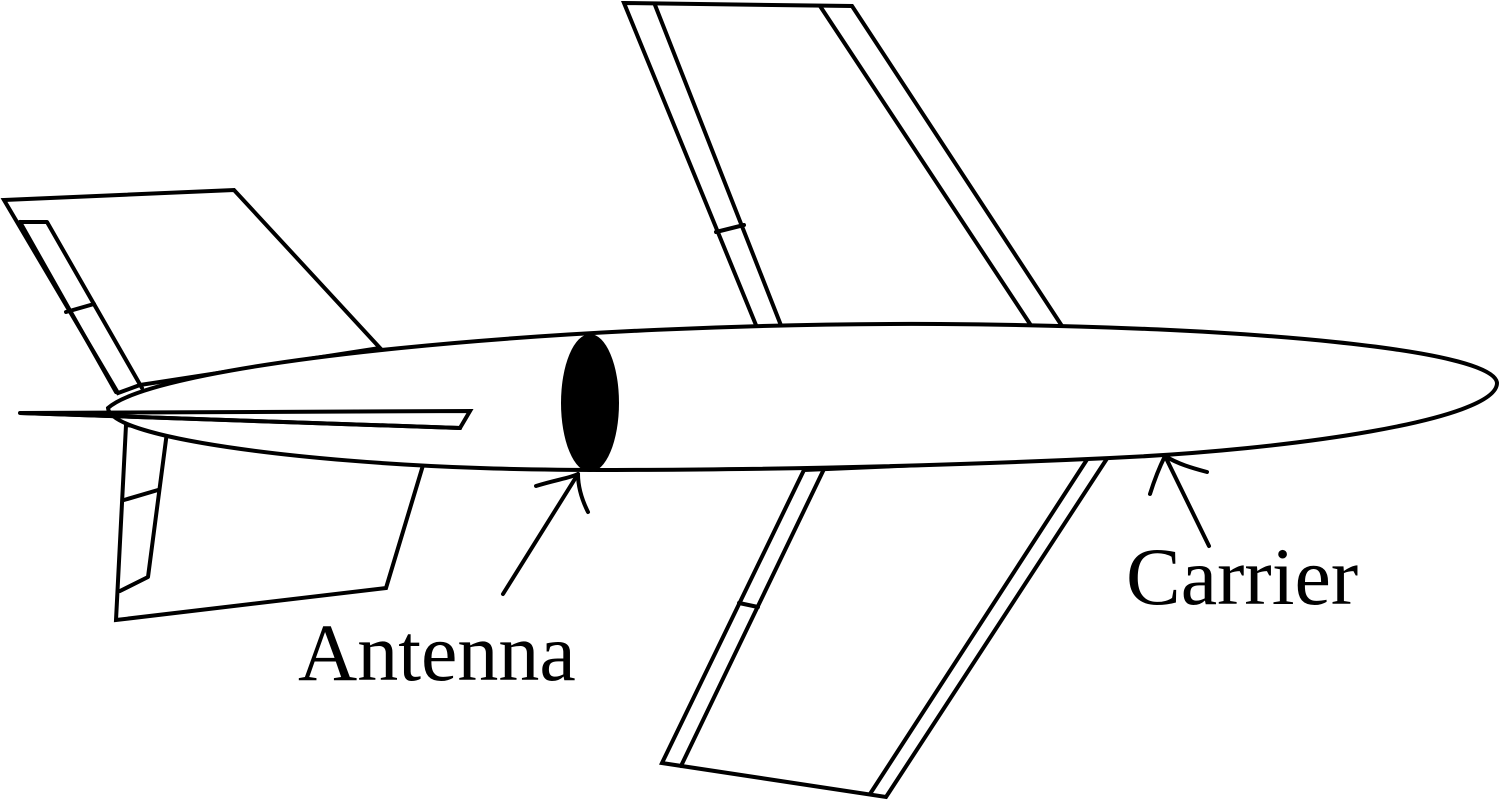  Describe the element at coordinates (246, 419) in the screenshot. I see `tail-nozzle` at that location.